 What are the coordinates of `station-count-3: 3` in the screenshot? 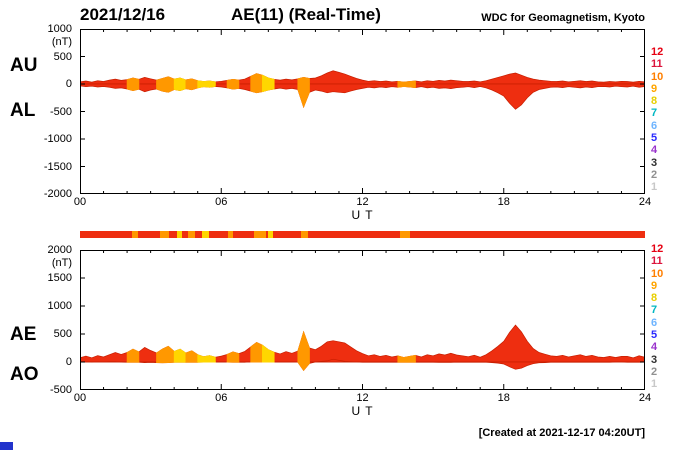 It's located at (654, 359).